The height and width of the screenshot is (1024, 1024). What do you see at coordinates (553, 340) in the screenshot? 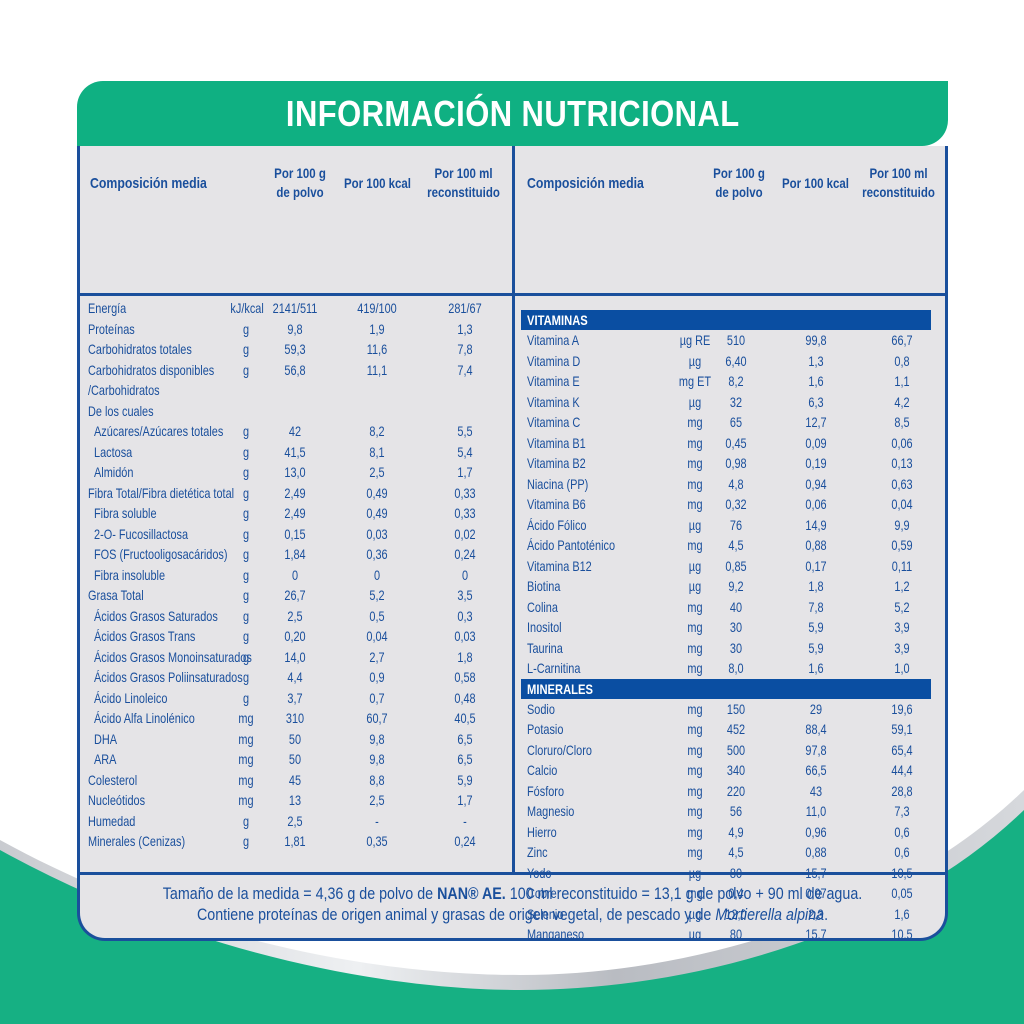
I see `nutrient-name: Vitamina A` at bounding box center [553, 340].